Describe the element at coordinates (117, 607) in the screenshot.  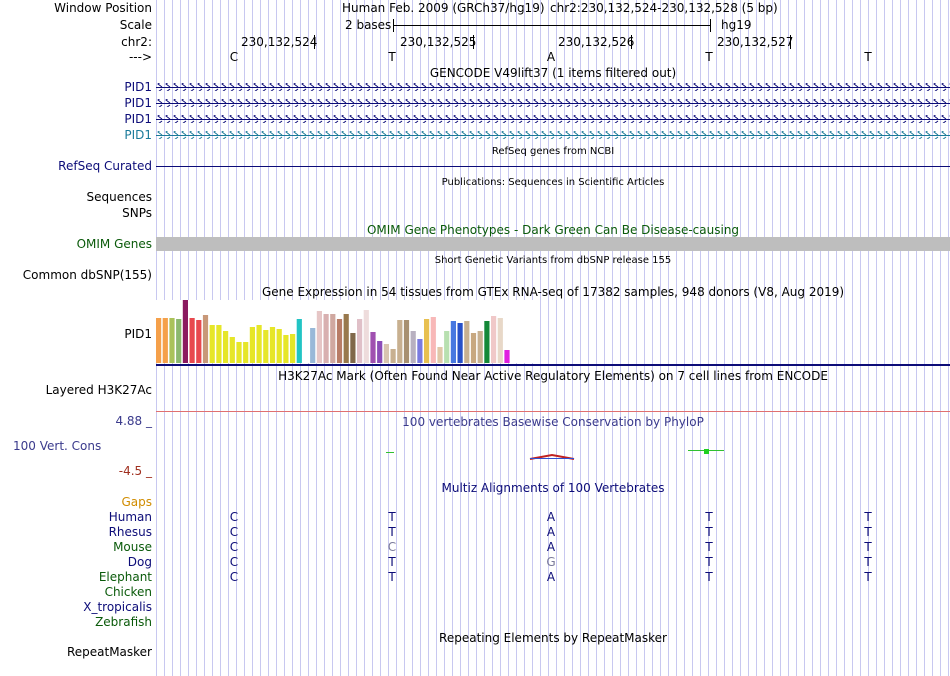
I see `species-label-x-tropicalis: X_tropicalis` at that location.